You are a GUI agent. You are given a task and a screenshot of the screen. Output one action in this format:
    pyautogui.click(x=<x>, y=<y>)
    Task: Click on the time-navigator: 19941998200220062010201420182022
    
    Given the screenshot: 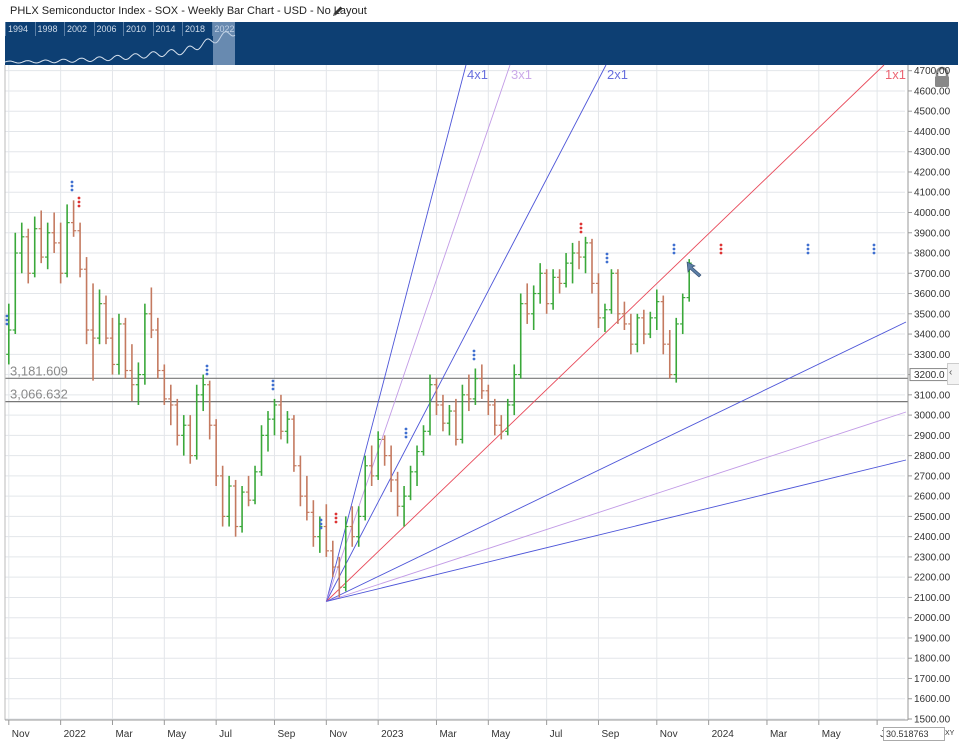 What is the action you would take?
    pyautogui.click(x=481, y=43)
    